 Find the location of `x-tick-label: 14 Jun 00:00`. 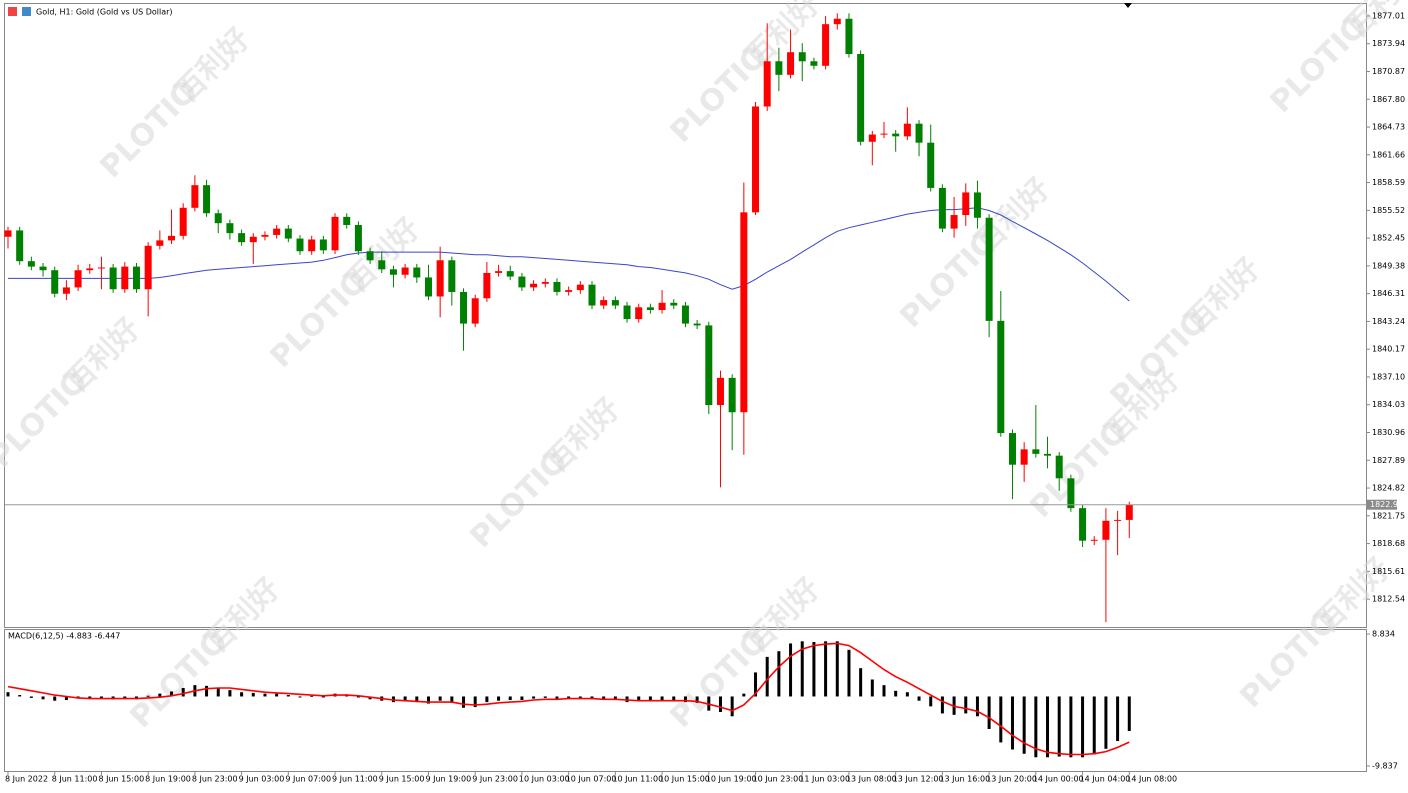

x-tick-label: 14 Jun 00:00 is located at coordinates (1058, 779).